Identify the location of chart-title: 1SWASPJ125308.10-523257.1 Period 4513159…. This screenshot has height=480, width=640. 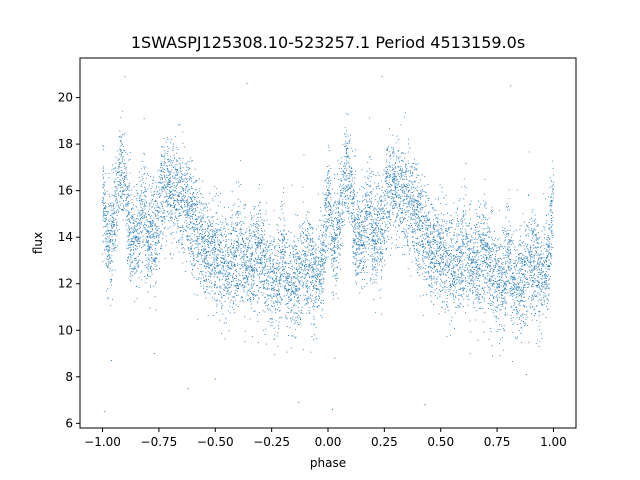
(328, 42).